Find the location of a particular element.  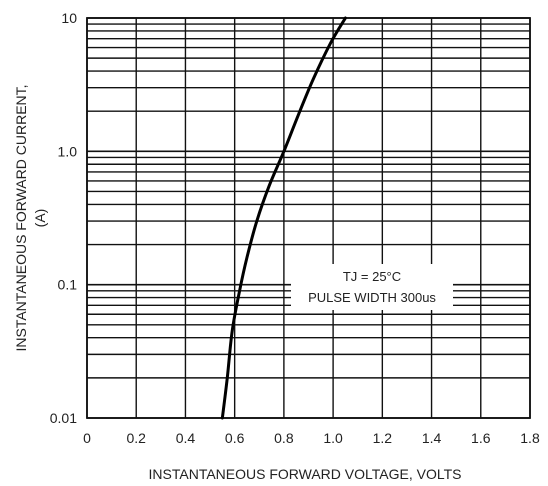

x-tick-label: 1.4 is located at coordinates (432, 438).